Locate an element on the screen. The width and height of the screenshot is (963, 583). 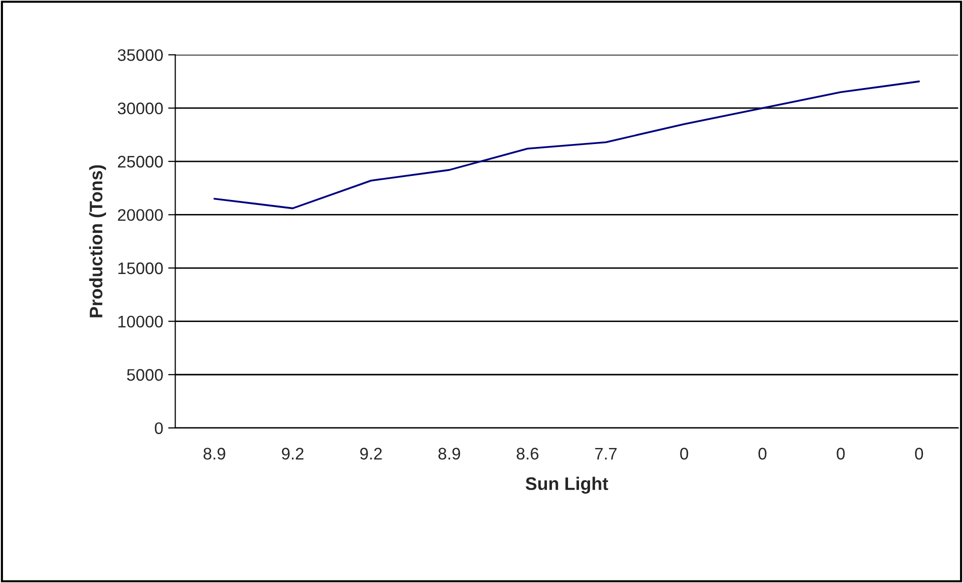
x-axis-title: Sun Light is located at coordinates (567, 485).